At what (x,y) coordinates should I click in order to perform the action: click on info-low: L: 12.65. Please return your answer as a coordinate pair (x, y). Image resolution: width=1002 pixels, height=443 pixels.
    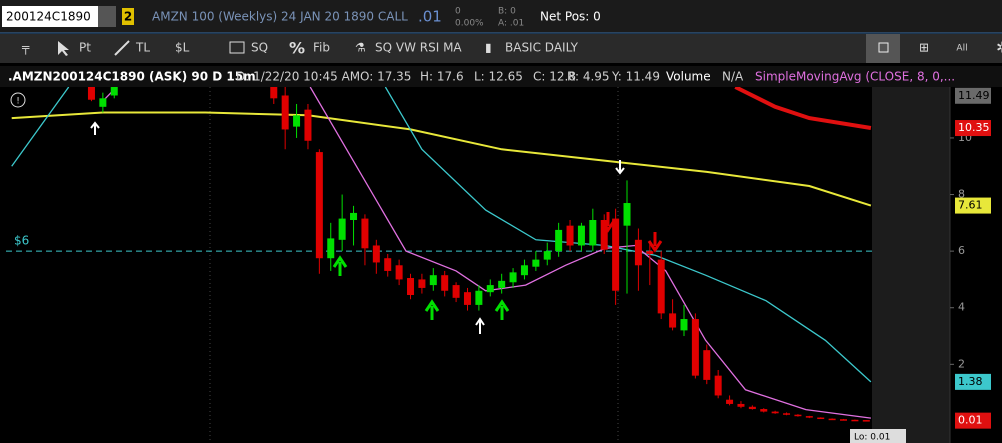
    Looking at the image, I should click on (498, 77).